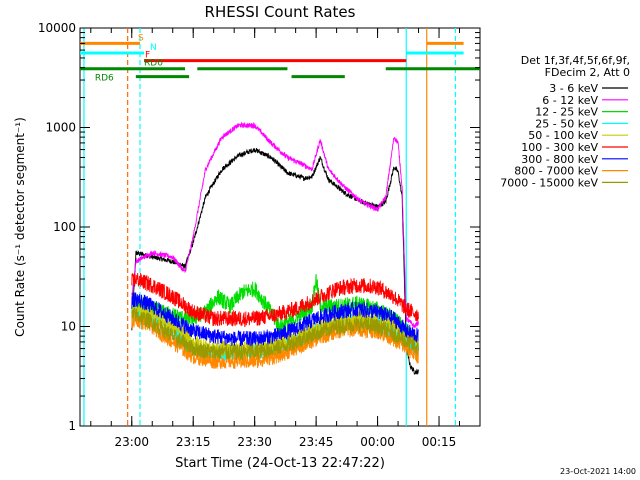 Image resolution: width=640 pixels, height=480 pixels. Describe the element at coordinates (72, 426) in the screenshot. I see `y-tick-label: 1` at that location.